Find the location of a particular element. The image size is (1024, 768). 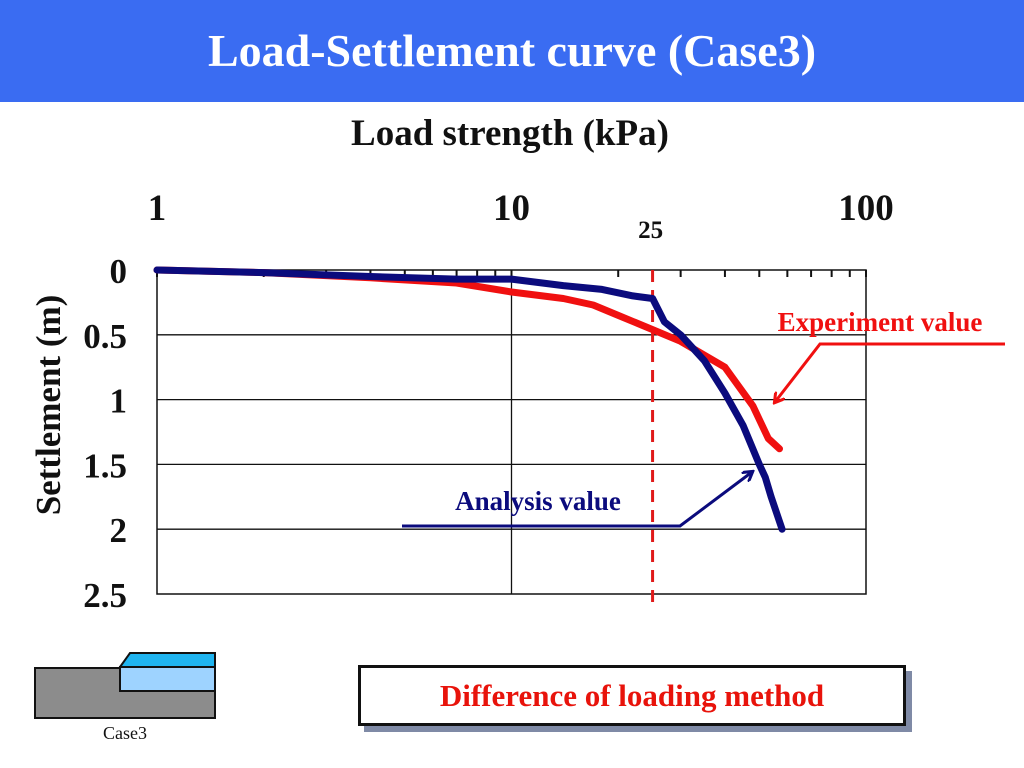

x-tick-label: 1 is located at coordinates (157, 208).